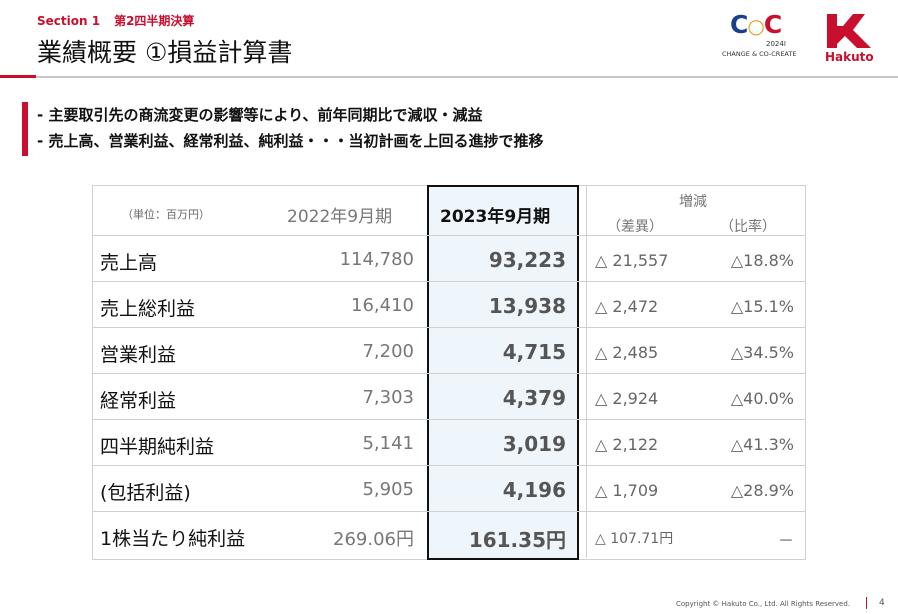 Image resolution: width=898 pixels, height=614 pixels. Describe the element at coordinates (340, 217) in the screenshot. I see `column-header-prev: 2022年9月期` at that location.